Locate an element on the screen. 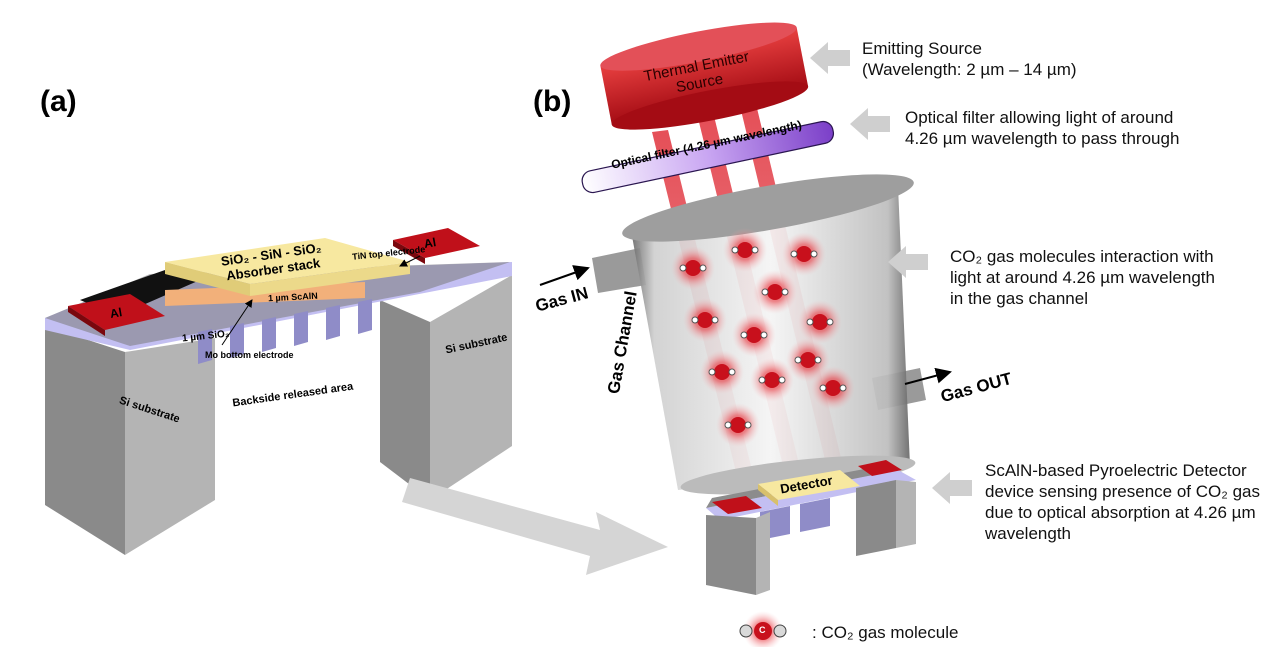 The height and width of the screenshot is (647, 1285). legend-oxygen-right is located at coordinates (780, 631).